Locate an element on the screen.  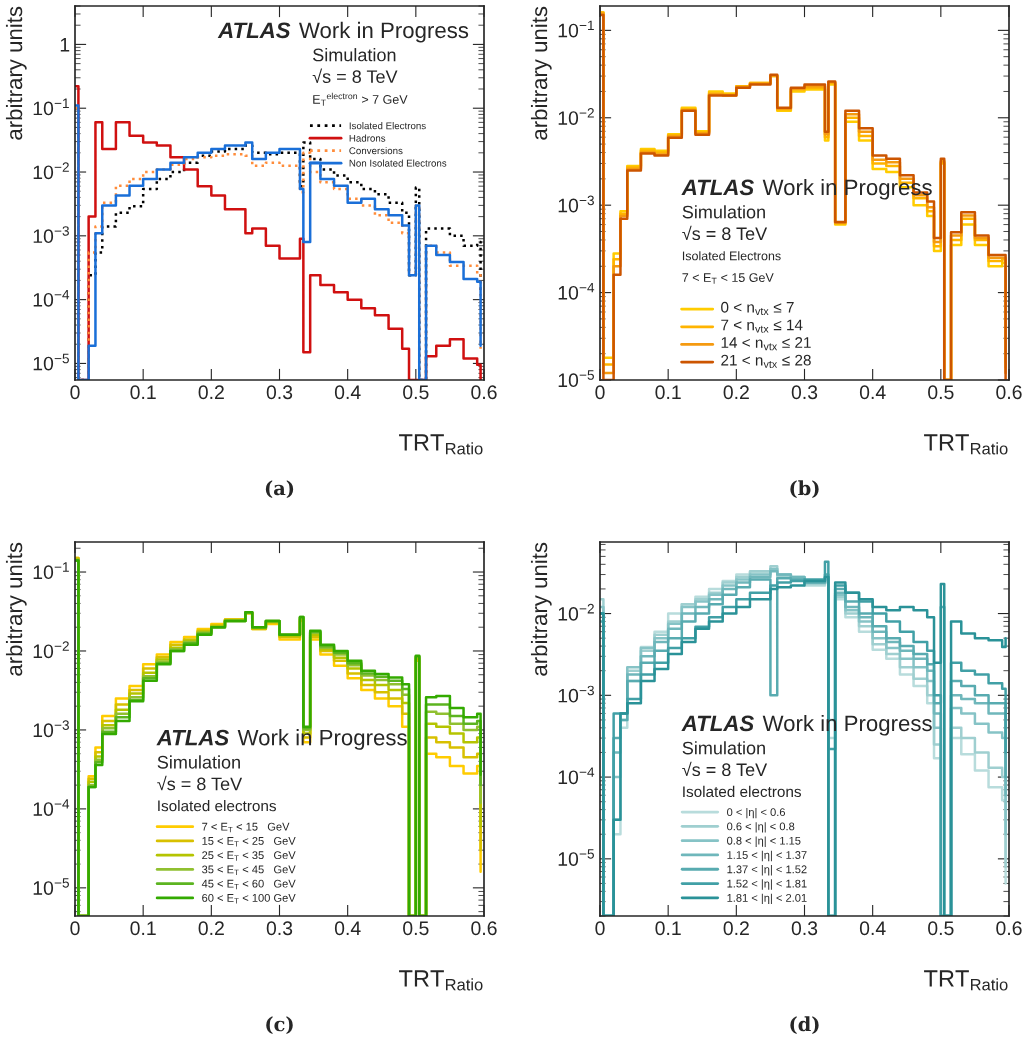
legend-label: 7 < E$_{T}$ < 15 GeV is located at coordinates (246, 827).